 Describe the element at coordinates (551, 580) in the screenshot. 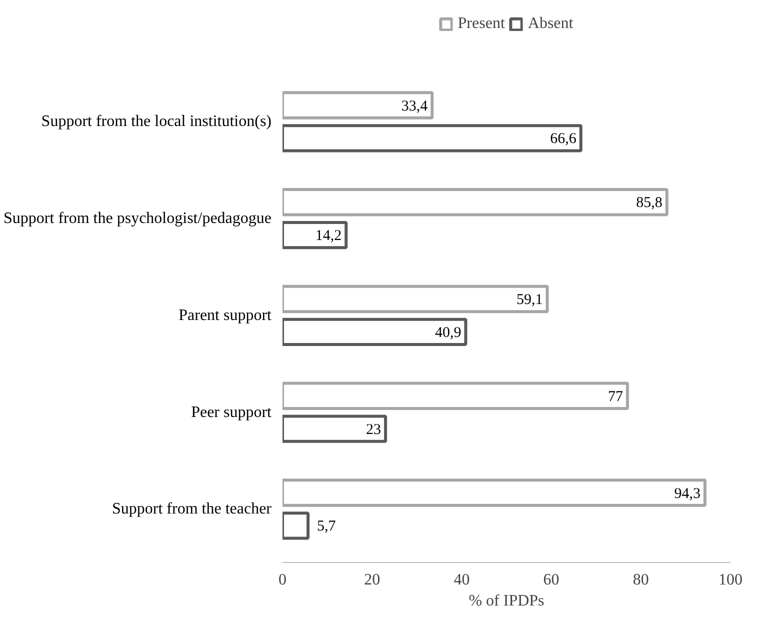

I see `x-tick-label: 60` at that location.